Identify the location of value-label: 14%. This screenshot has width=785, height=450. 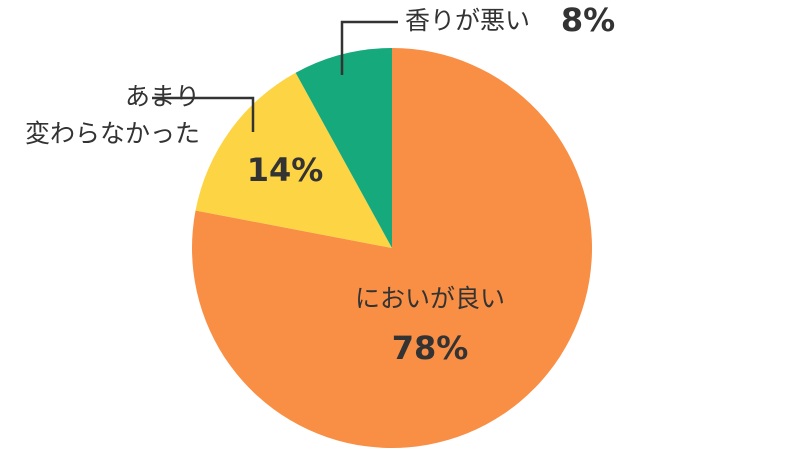
(285, 170).